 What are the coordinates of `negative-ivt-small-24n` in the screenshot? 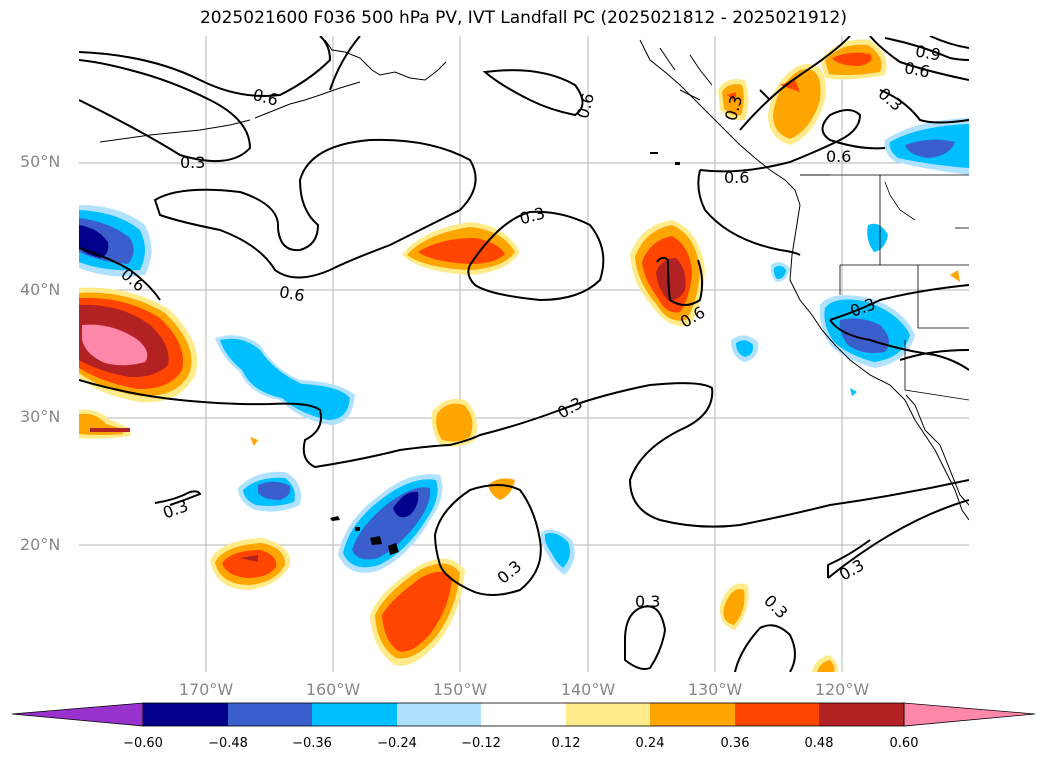 It's located at (269, 491).